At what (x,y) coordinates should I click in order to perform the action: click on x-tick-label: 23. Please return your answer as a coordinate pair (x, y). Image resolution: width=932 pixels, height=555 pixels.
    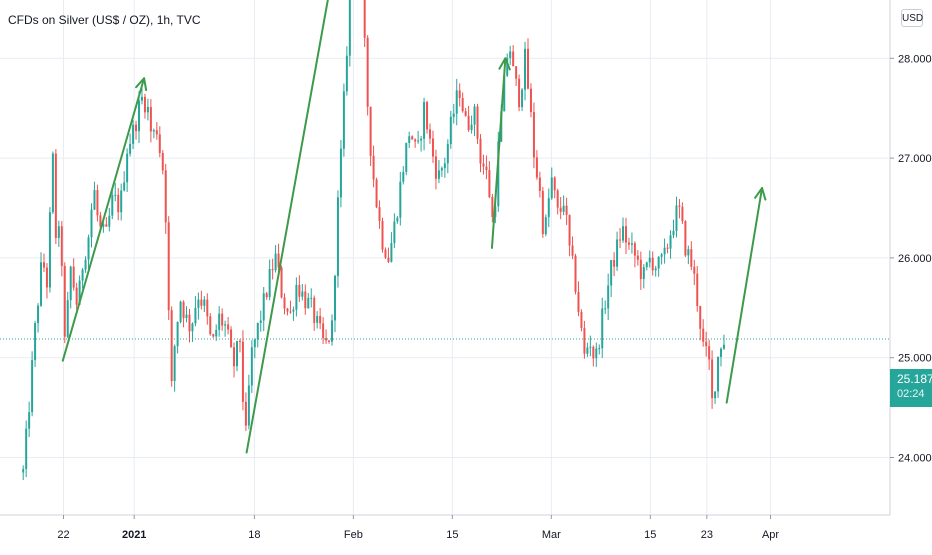
    Looking at the image, I should click on (707, 535).